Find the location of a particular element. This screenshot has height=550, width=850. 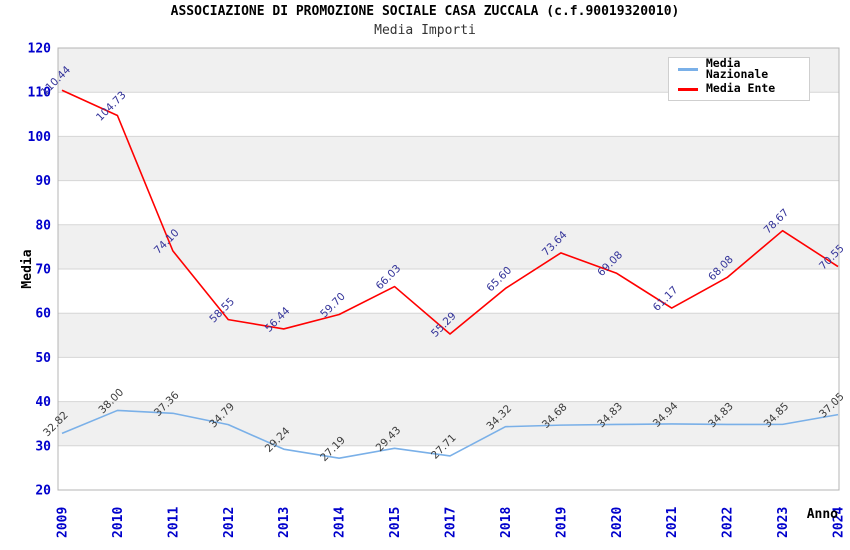

legend-label-media-ente: Media Ente is located at coordinates (741, 88).